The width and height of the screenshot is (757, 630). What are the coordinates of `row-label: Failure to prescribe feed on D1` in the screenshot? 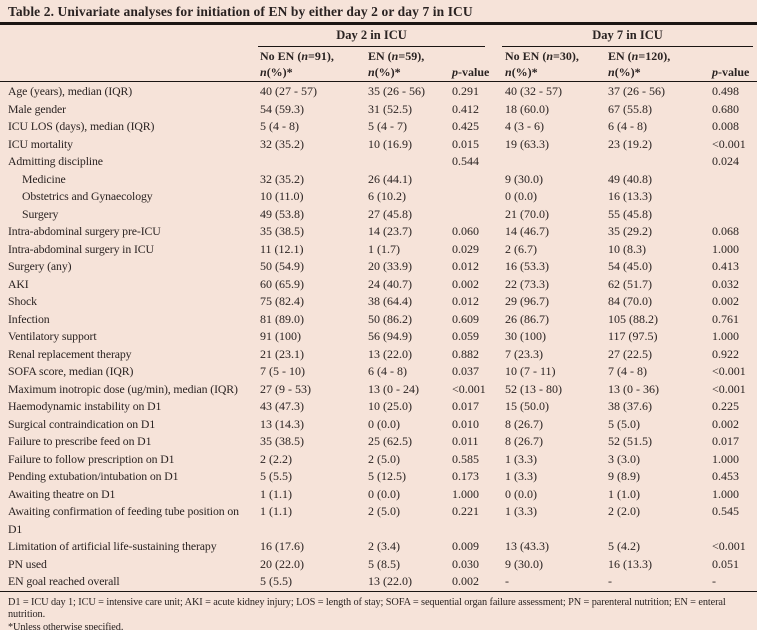 It's located at (80, 441).